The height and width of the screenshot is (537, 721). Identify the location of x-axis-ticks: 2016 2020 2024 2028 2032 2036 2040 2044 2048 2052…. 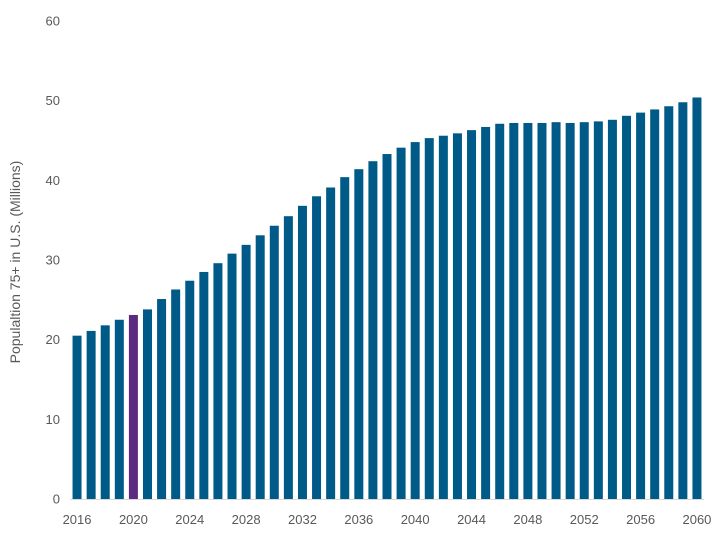
(387, 519).